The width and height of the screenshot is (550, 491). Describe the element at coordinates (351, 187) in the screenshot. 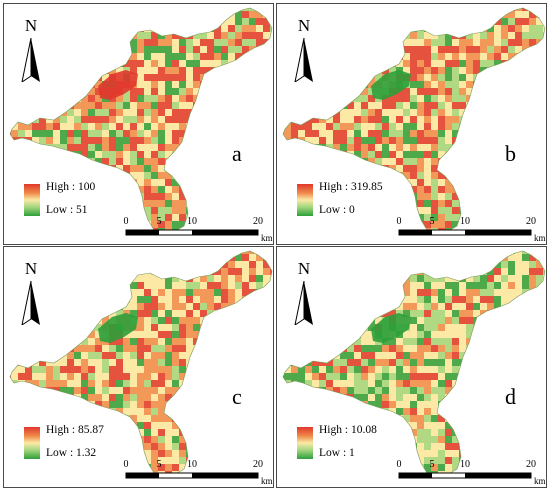

I see `legend-high-label: High : 319.85` at that location.